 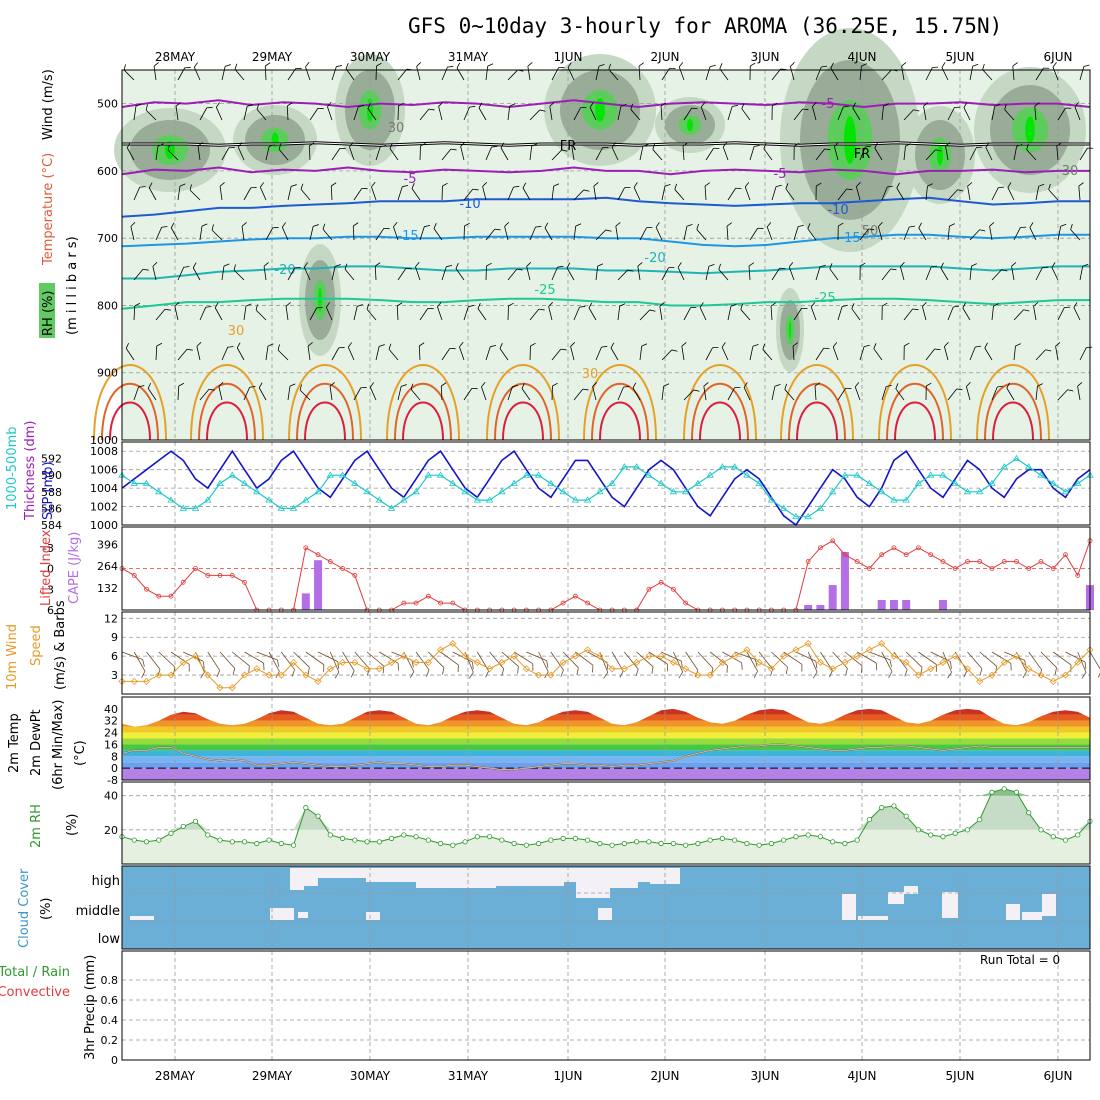 I want to click on date-label-top: 4JUN, so click(x=862, y=57).